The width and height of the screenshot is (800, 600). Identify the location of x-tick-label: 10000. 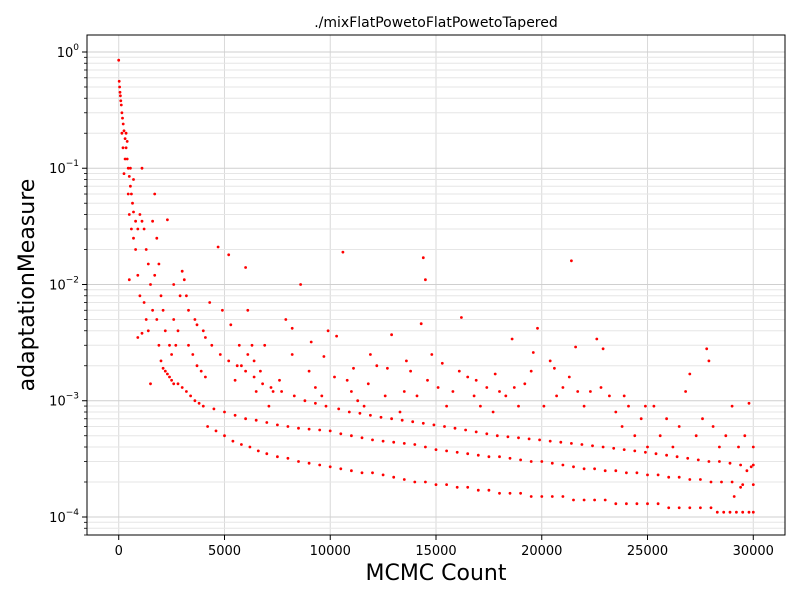
(330, 551).